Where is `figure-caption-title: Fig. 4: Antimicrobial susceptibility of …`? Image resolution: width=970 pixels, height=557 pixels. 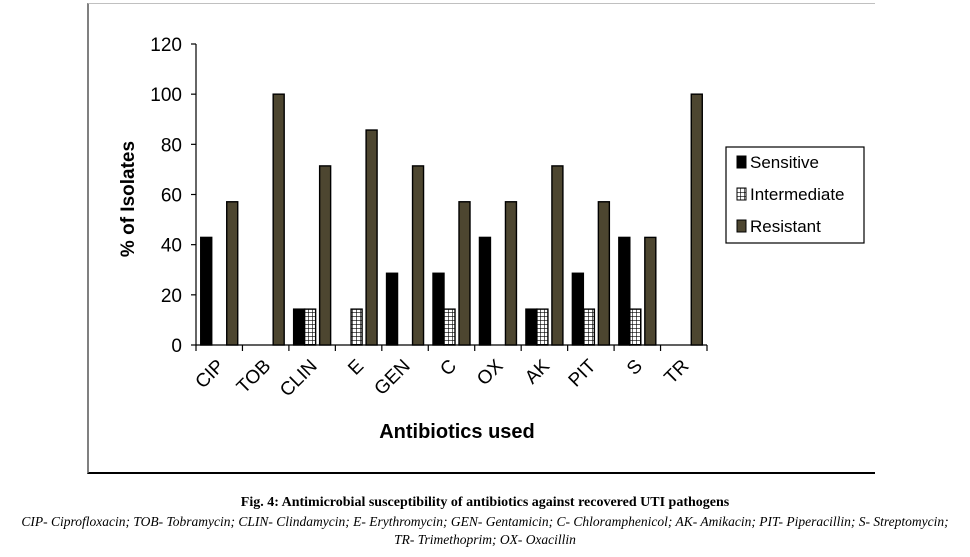
figure-caption-title: Fig. 4: Antimicrobial susceptibility of … is located at coordinates (485, 502).